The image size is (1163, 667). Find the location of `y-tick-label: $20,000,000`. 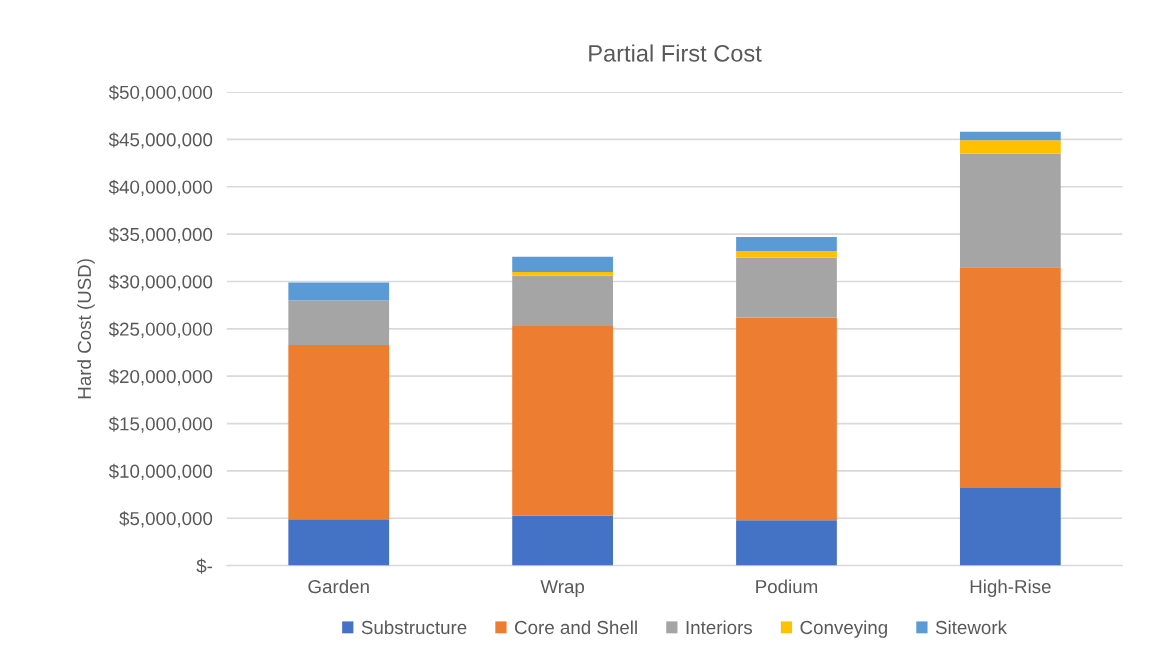

y-tick-label: $20,000,000 is located at coordinates (160, 377).